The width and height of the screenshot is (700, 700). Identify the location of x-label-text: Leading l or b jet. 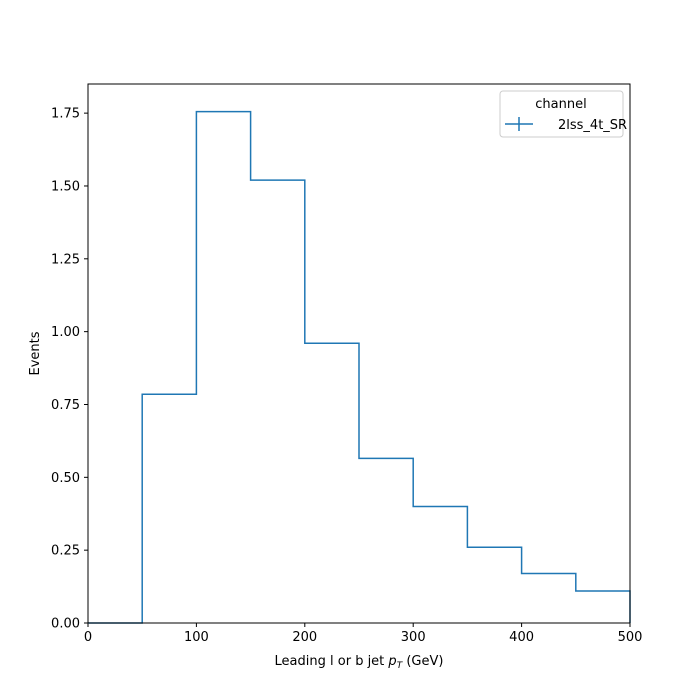
(332, 661).